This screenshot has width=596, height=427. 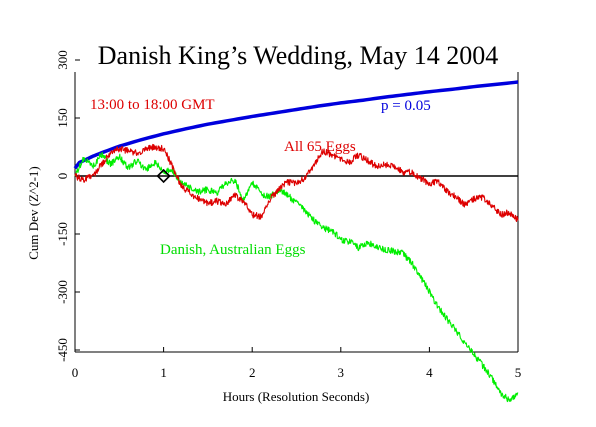 What do you see at coordinates (252, 372) in the screenshot?
I see `x-tick-label-2: 2` at bounding box center [252, 372].